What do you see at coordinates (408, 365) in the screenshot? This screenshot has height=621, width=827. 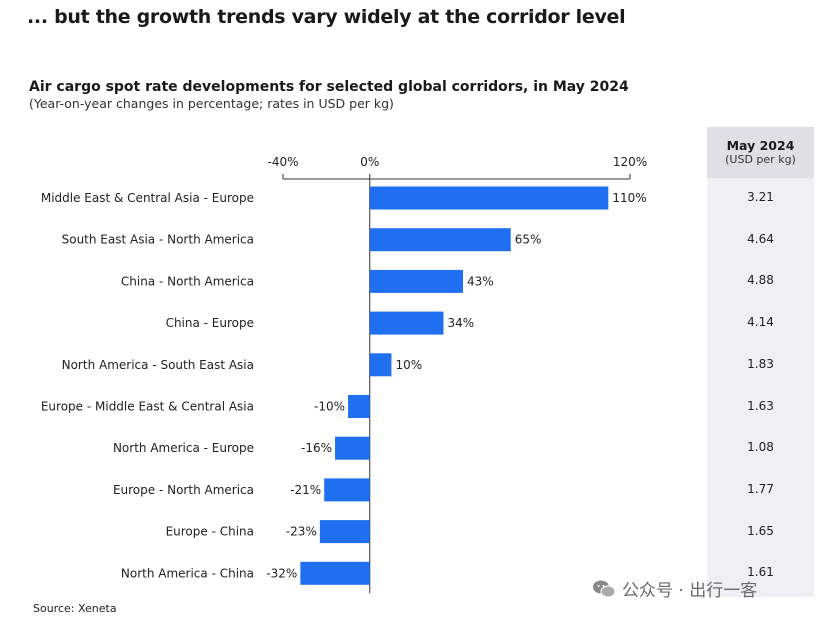 I see `value-label-4: 10%` at bounding box center [408, 365].